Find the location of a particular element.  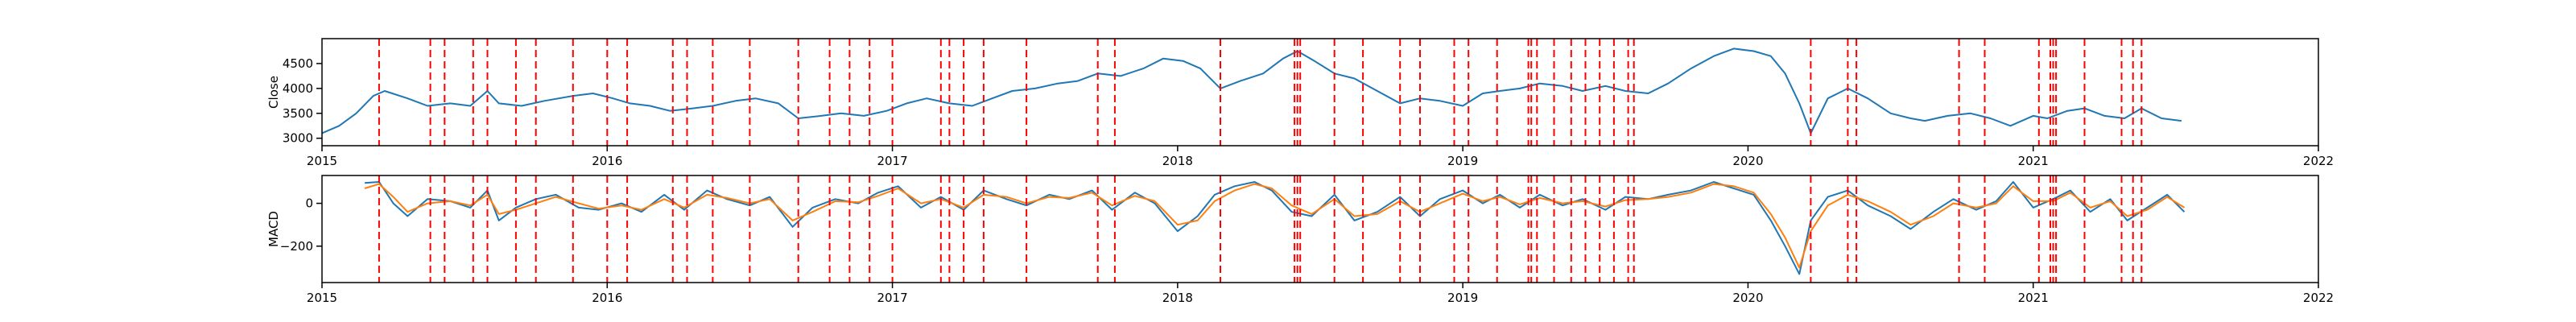

close-y-tick-label: 3500 is located at coordinates (298, 113).